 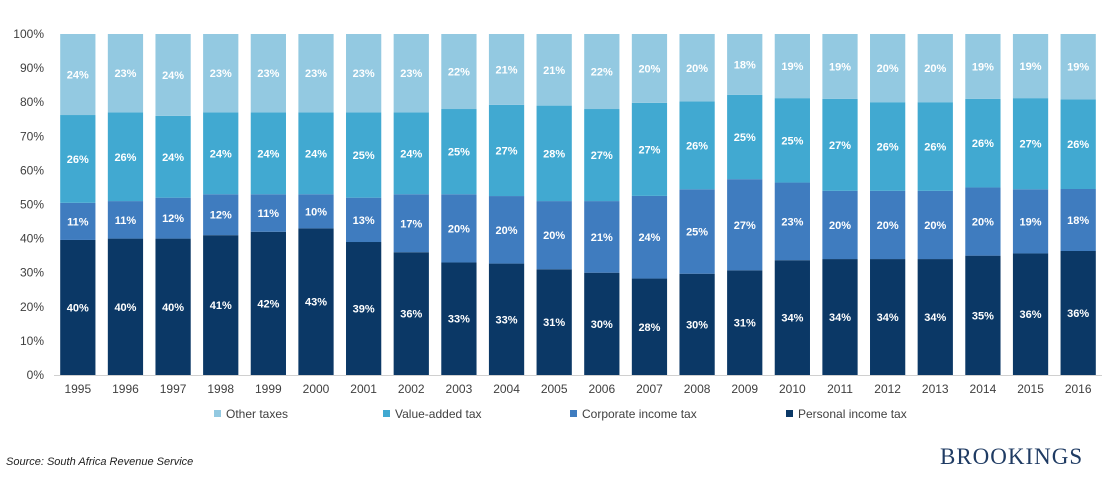 I want to click on y-tick-label: 50%, so click(x=32, y=205).